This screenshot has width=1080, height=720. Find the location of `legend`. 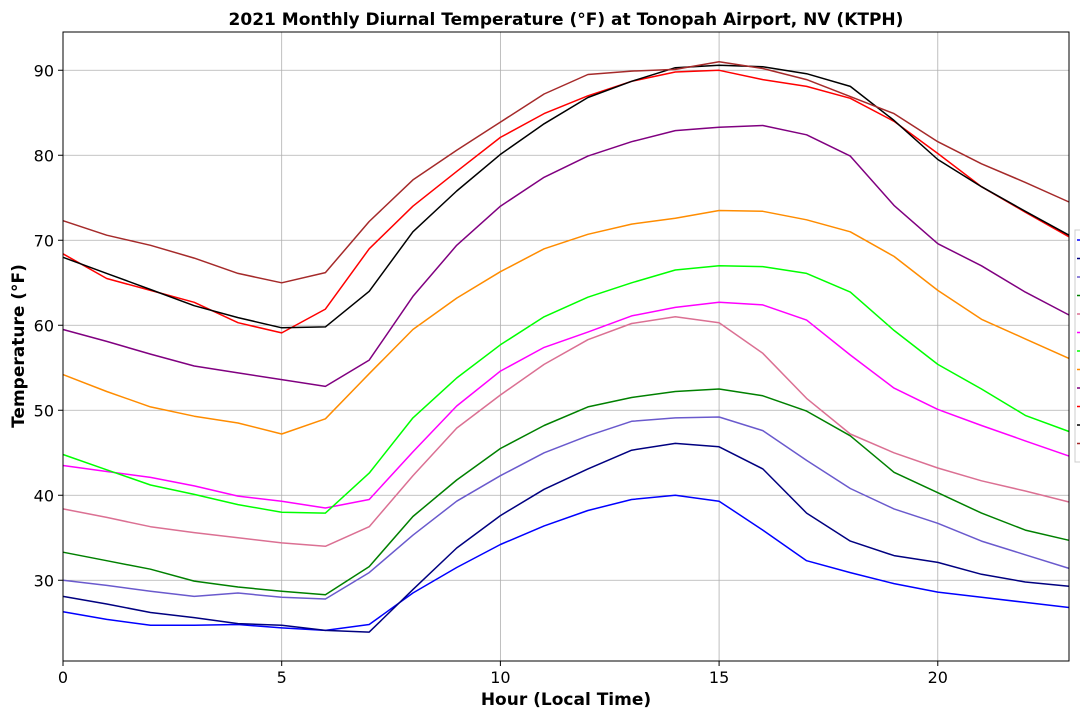

legend is located at coordinates (1077, 346).